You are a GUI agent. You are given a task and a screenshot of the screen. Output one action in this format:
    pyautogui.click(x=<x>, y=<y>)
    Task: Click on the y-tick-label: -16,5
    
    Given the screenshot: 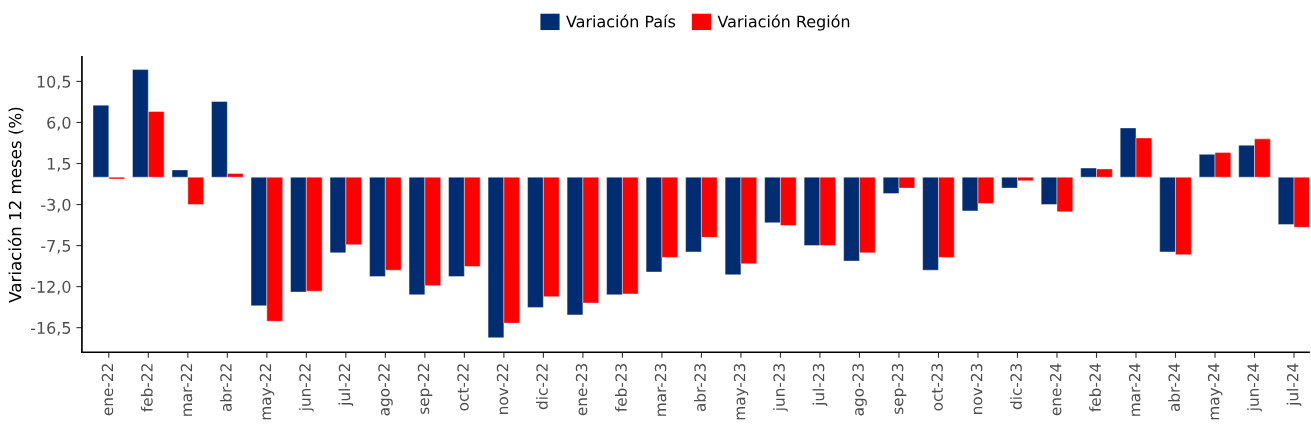 What is the action you would take?
    pyautogui.click(x=50, y=328)
    